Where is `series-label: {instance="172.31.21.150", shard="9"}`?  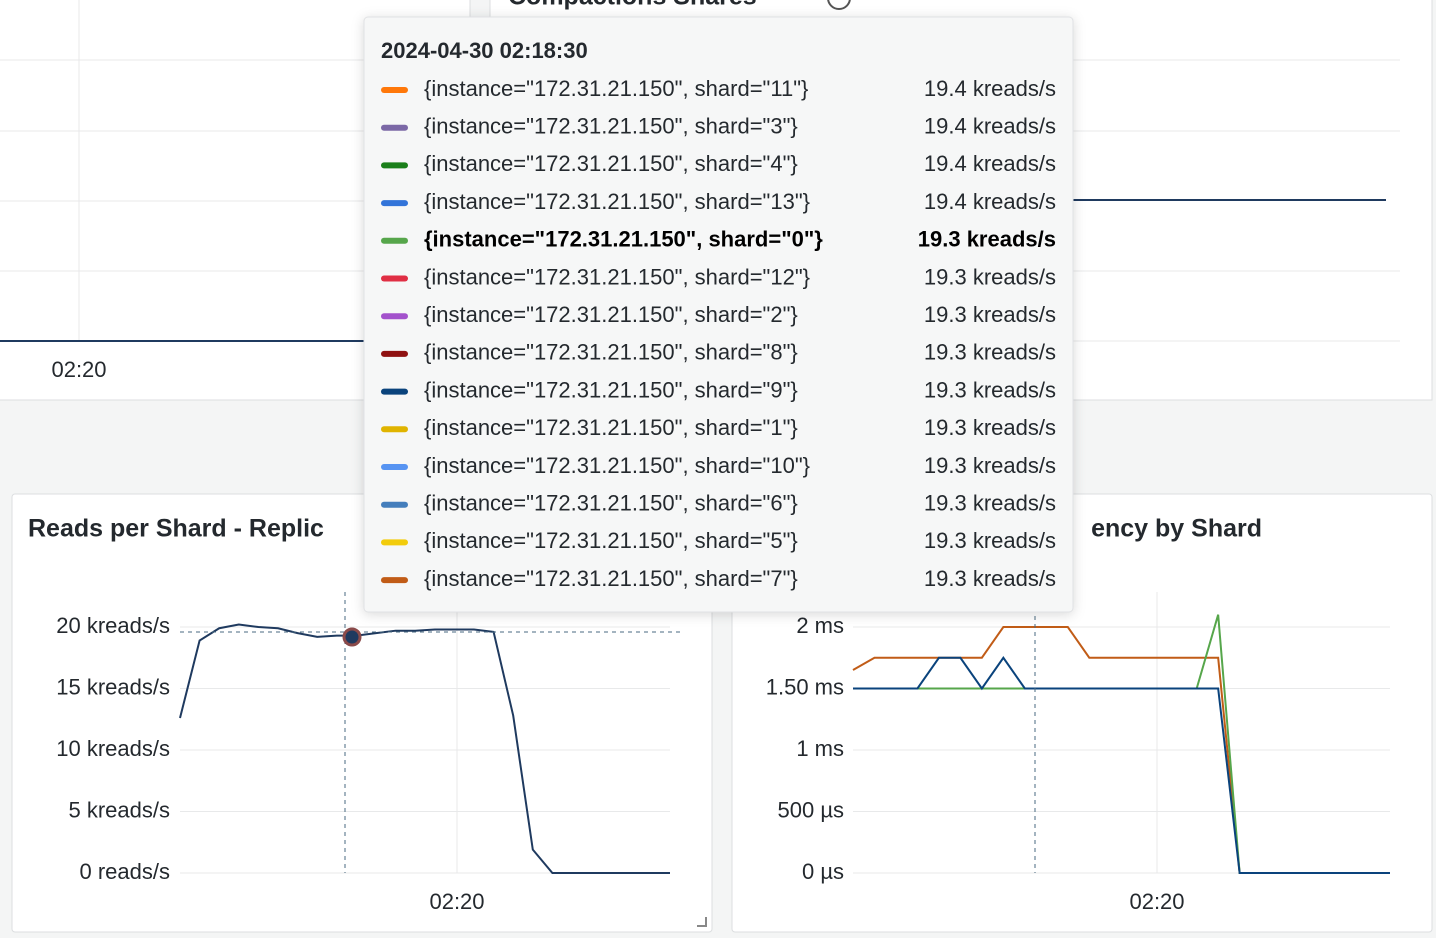
series-label: {instance="172.31.21.150", shard="9"} is located at coordinates (611, 389).